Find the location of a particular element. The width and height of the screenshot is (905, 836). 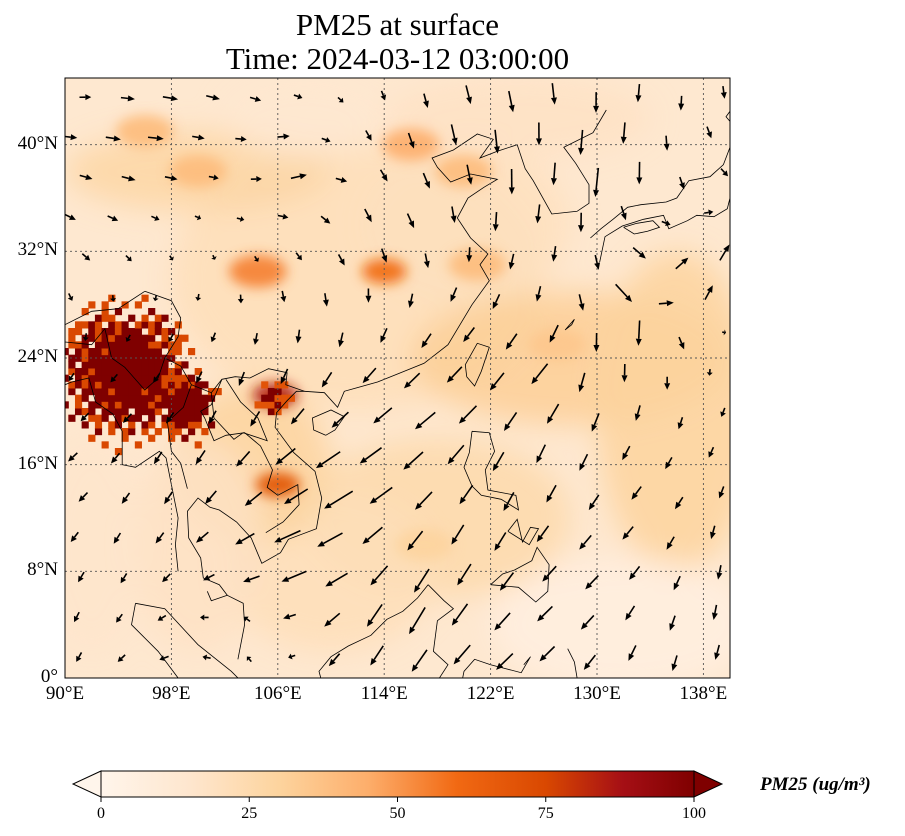

colorbar-tick-label: 50 is located at coordinates (397, 813).